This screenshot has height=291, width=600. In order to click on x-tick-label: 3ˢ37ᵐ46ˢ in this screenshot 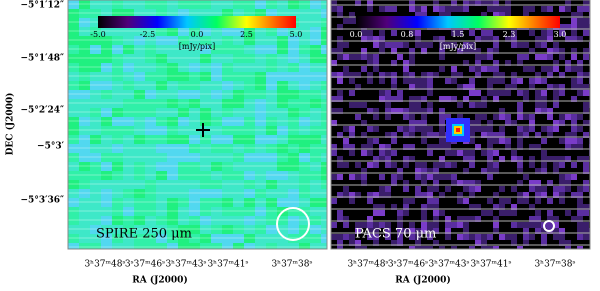, I will do `click(408, 265)`.